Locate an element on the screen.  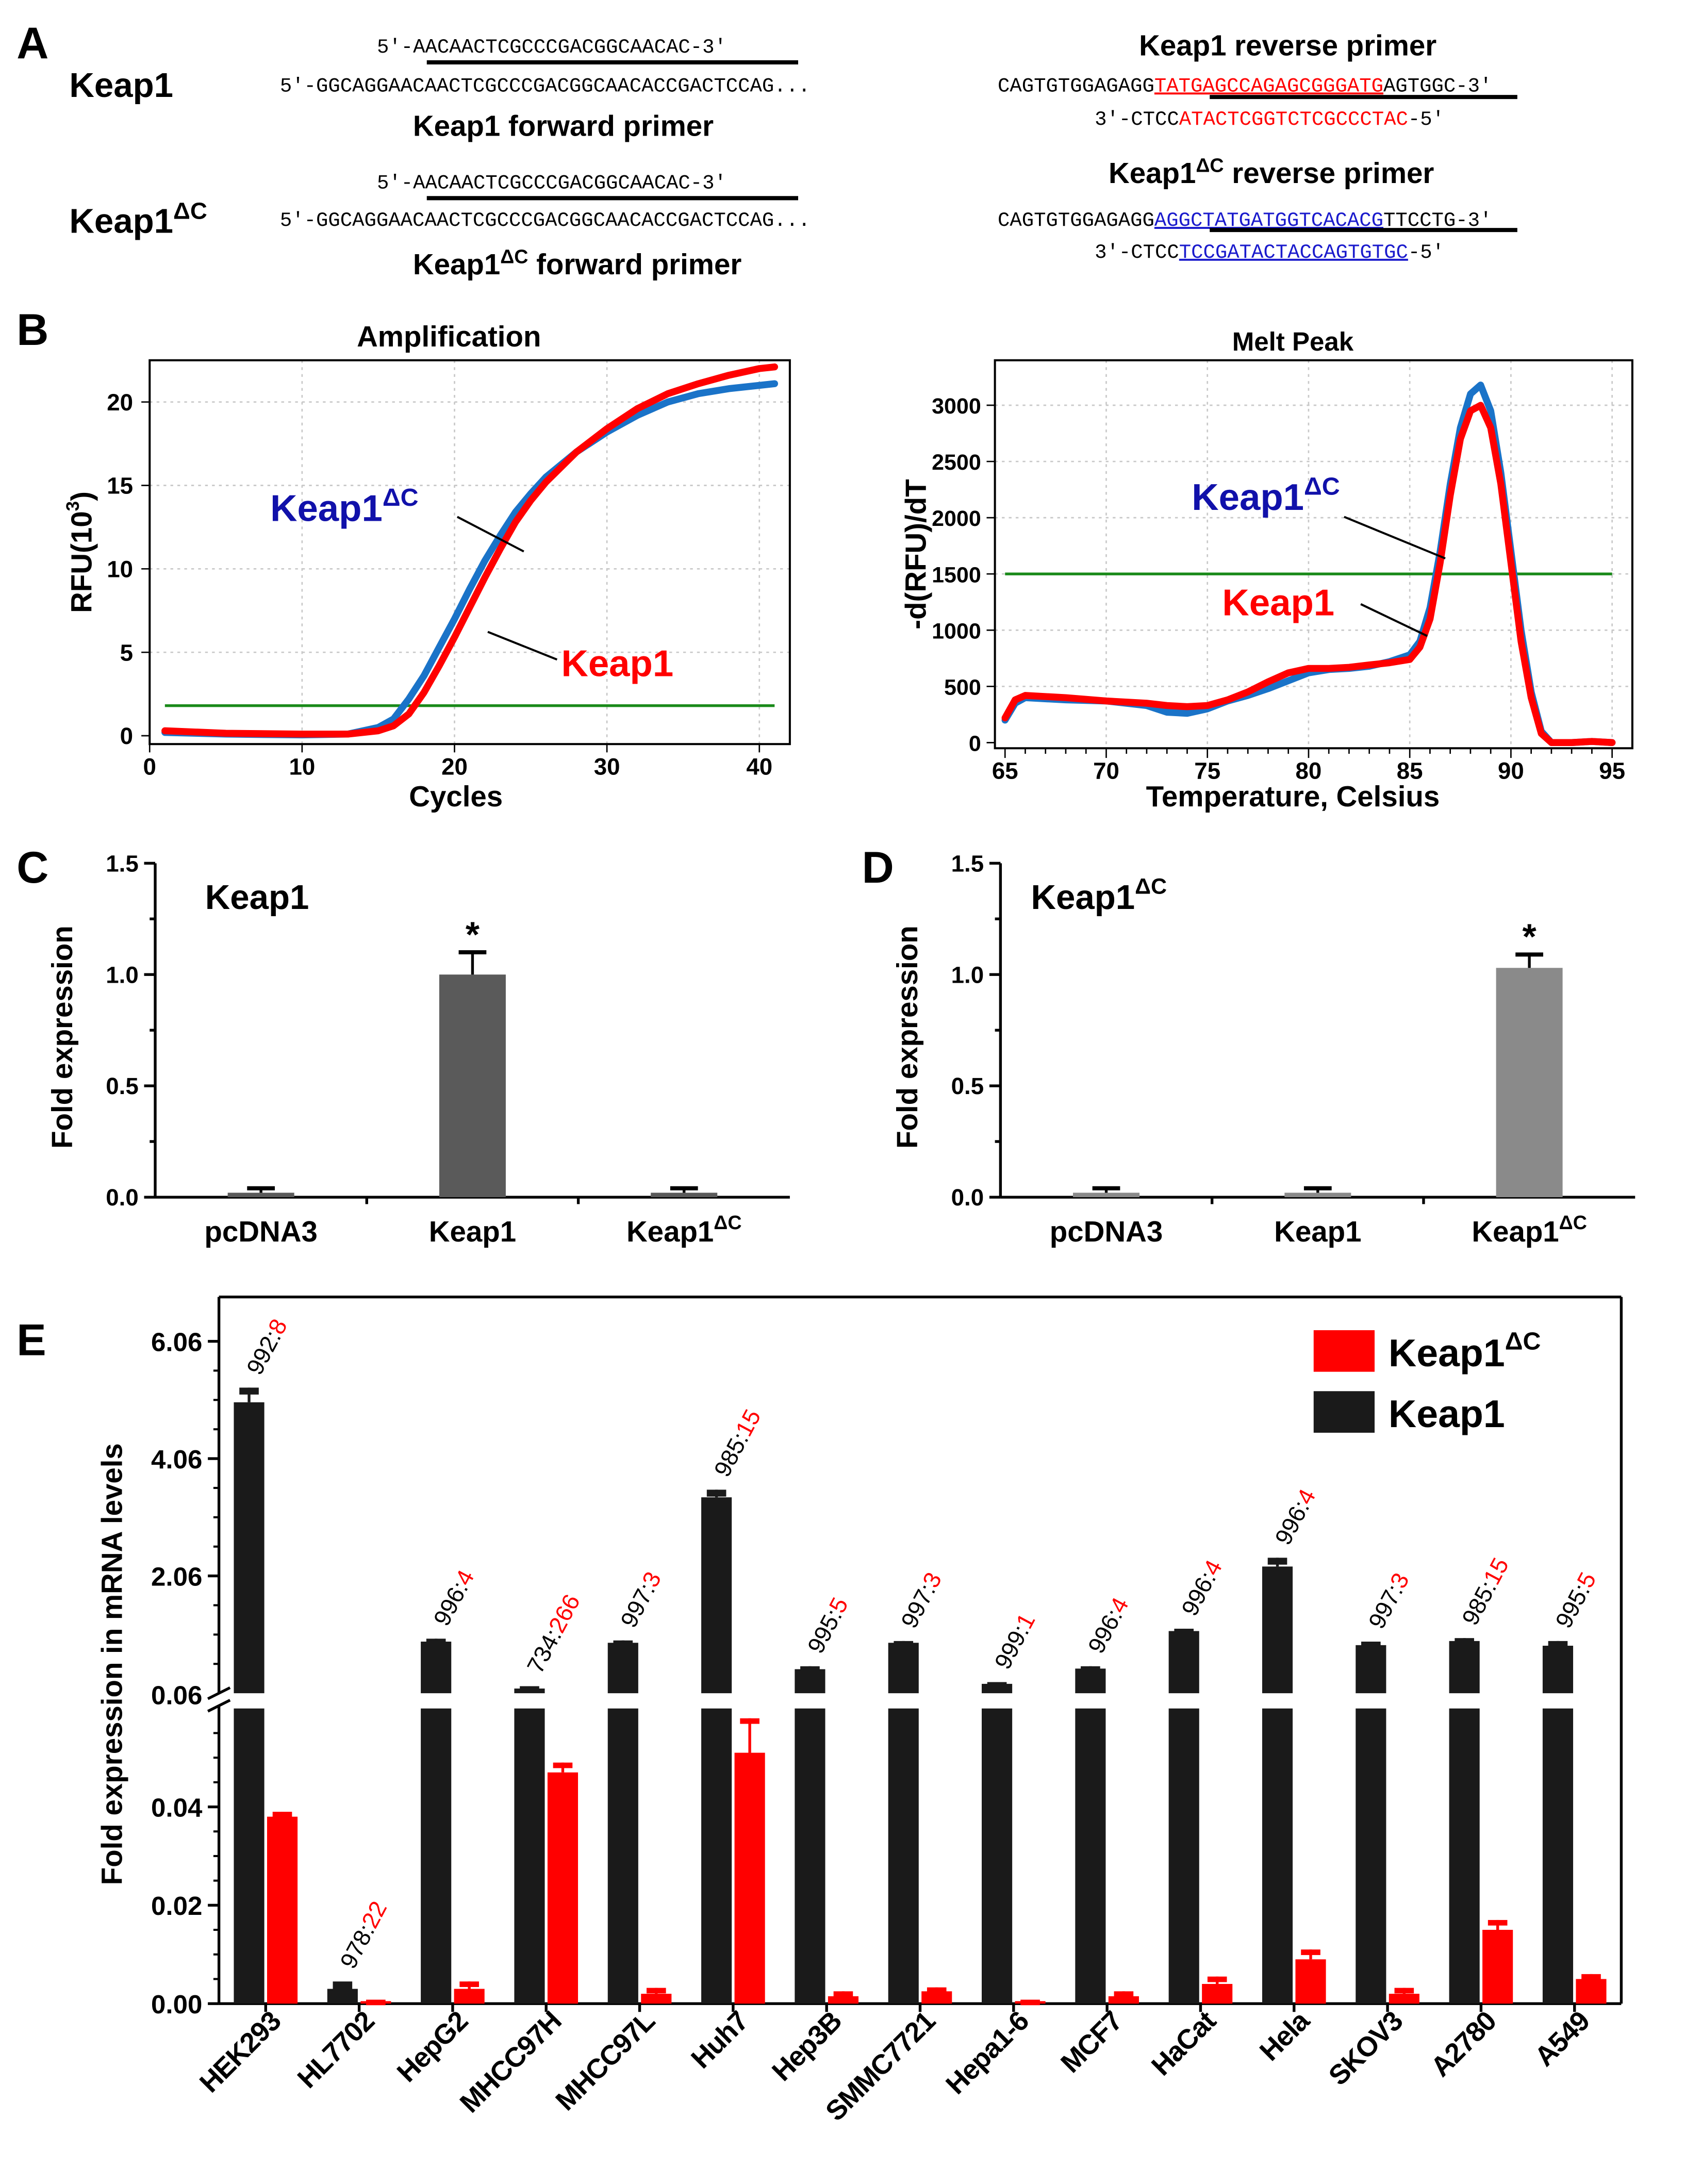
inner-title-base: Keap1 is located at coordinates (257, 897).